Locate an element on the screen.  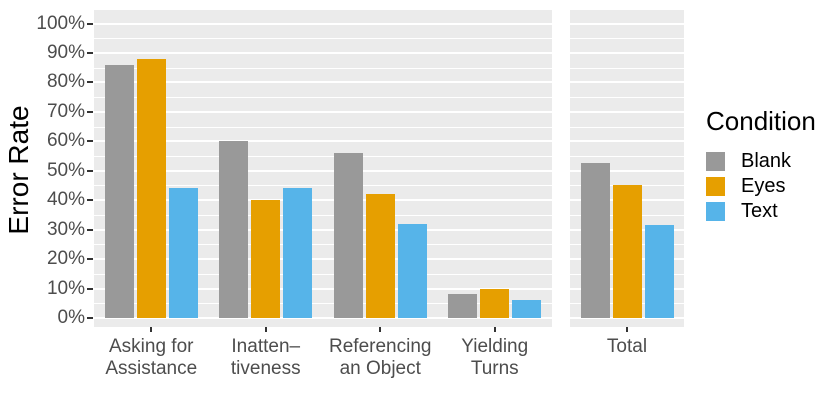
y-tick-label: 30% is located at coordinates (65, 229).